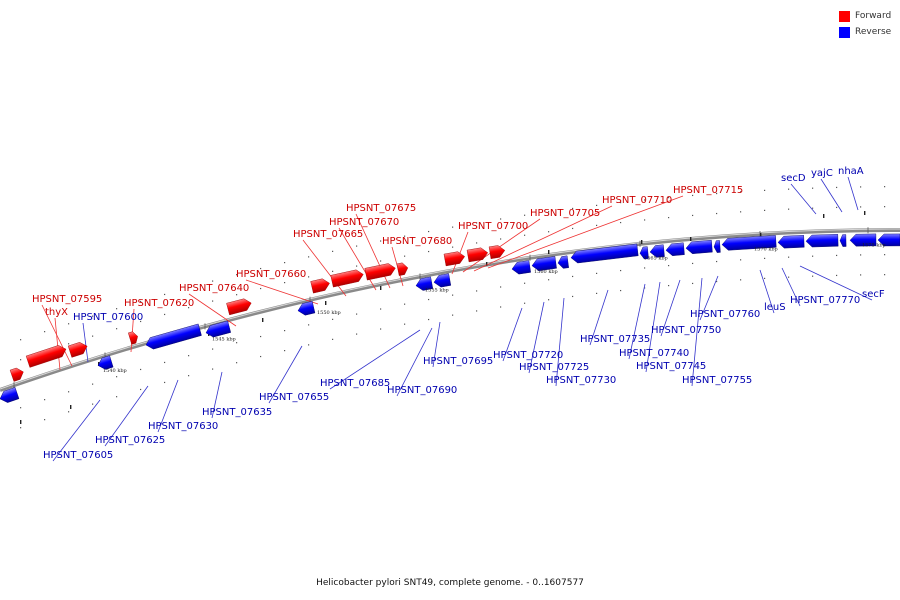  Describe the element at coordinates (78, 455) in the screenshot. I see `gene-label: HPSNT_07605` at that location.